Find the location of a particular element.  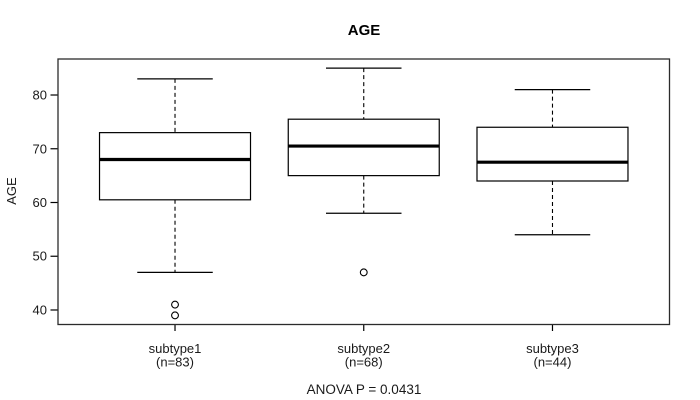

y-axis: 40 50 60 70 80 is located at coordinates (45, 202).